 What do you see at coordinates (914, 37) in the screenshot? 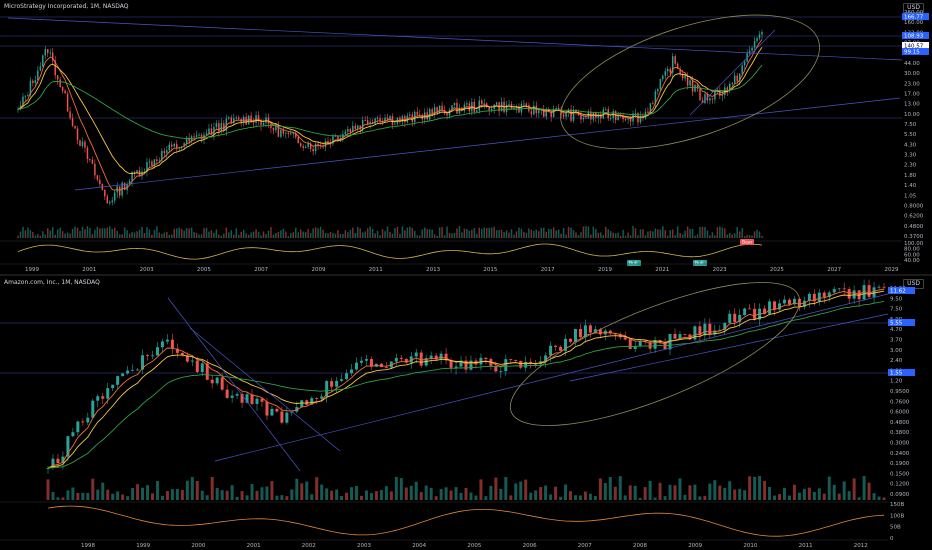
I see `price-tag-label: 108.93` at bounding box center [914, 37].